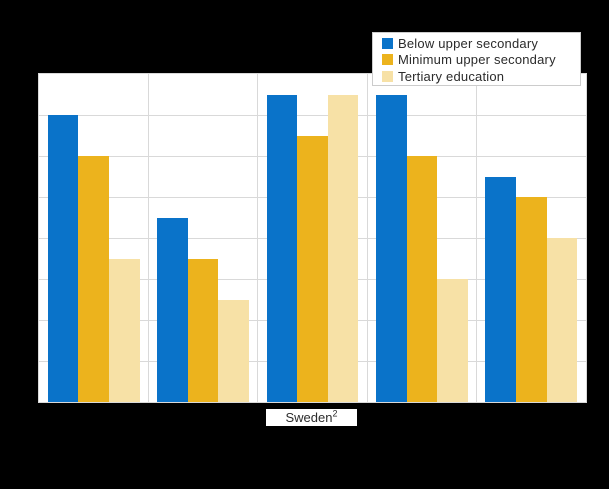  What do you see at coordinates (387, 60) in the screenshot?
I see `legend-swatch-orange-icon` at bounding box center [387, 60].